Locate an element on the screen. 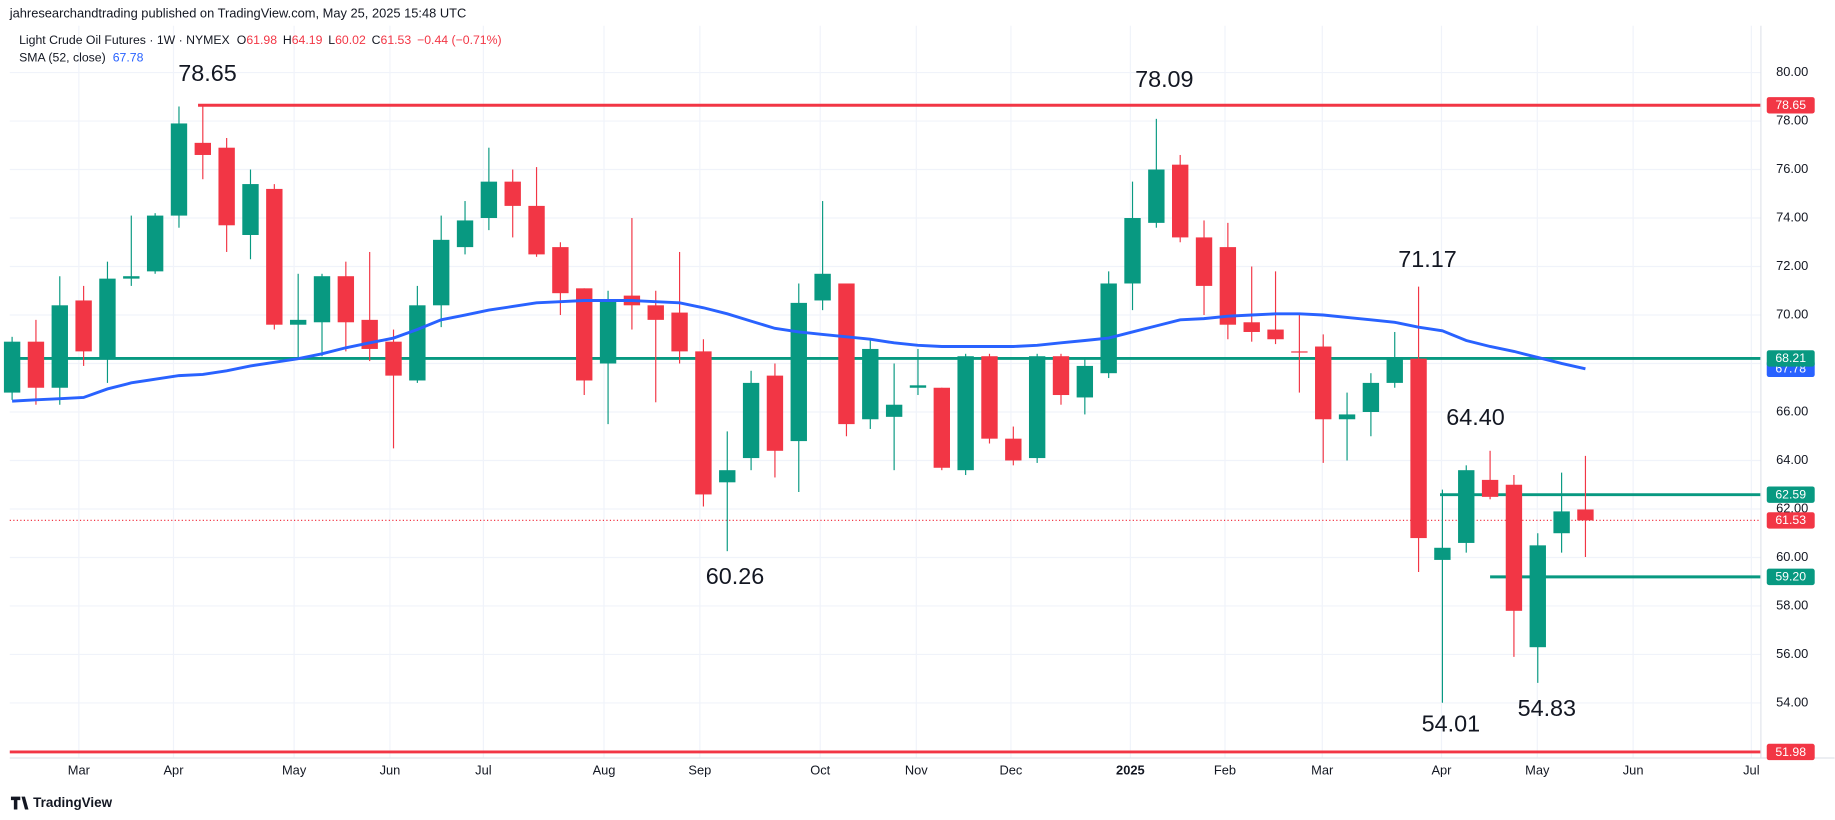  y-tick-label: 54.00 is located at coordinates (1792, 701).